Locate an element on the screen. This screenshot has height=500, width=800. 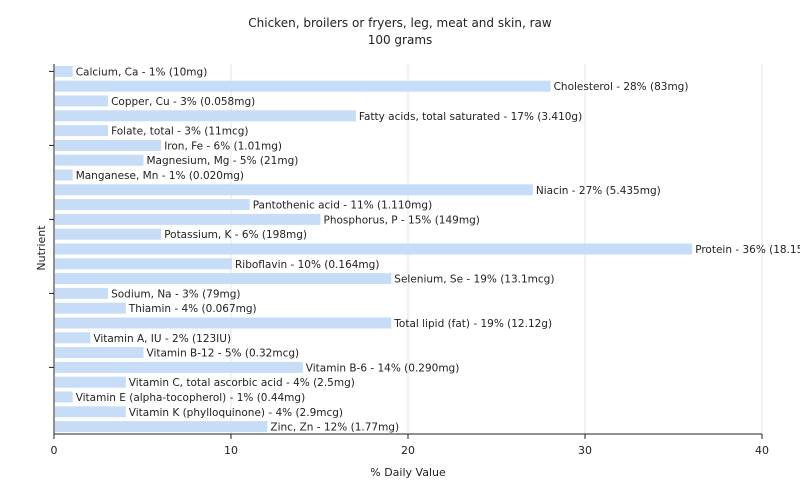
bar-label: Niacin - 27% (5.435mg) is located at coordinates (598, 191).